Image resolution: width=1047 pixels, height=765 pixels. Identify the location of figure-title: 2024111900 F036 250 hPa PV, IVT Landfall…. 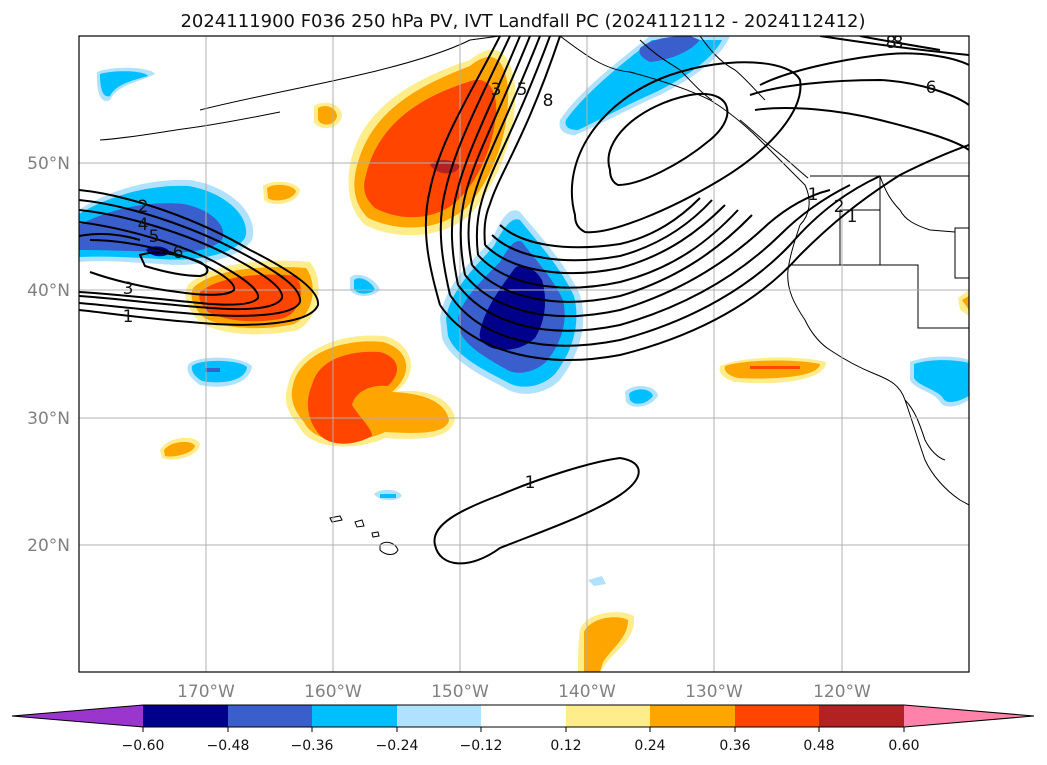
(522, 21).